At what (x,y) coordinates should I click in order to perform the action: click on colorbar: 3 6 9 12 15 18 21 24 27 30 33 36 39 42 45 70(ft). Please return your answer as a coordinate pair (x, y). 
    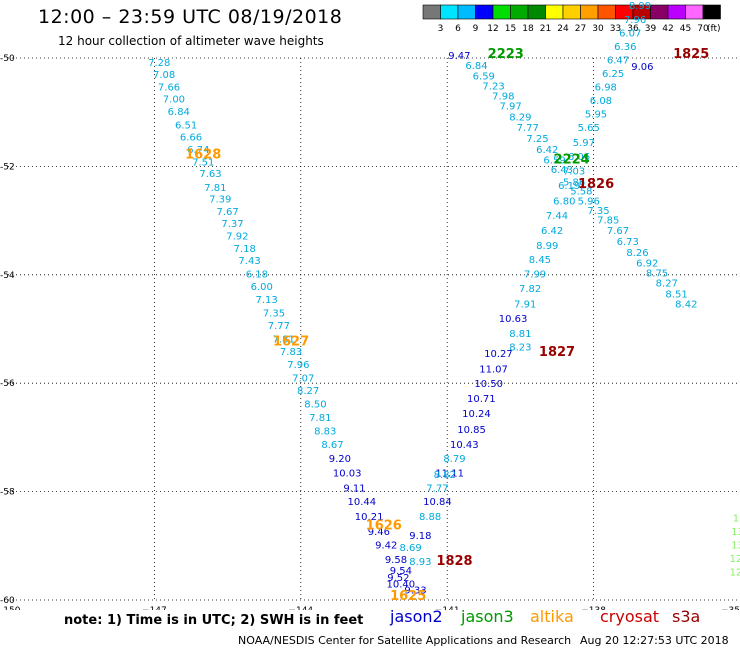
    Looking at the image, I should click on (571, 19).